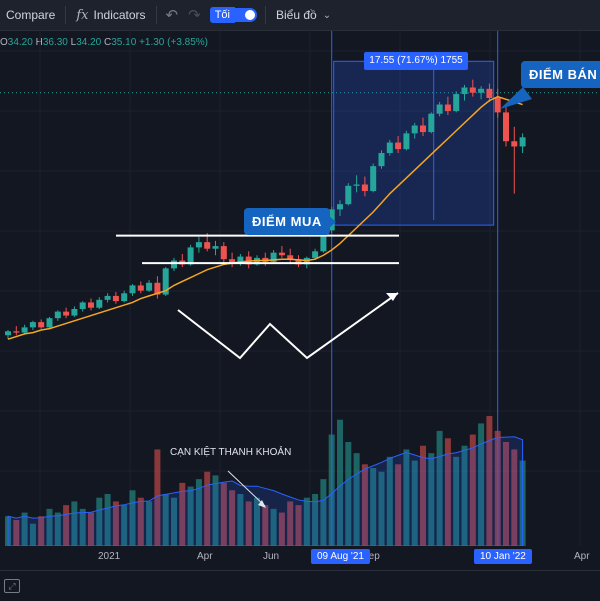  I want to click on x-tick-label: 2021, so click(109, 556).